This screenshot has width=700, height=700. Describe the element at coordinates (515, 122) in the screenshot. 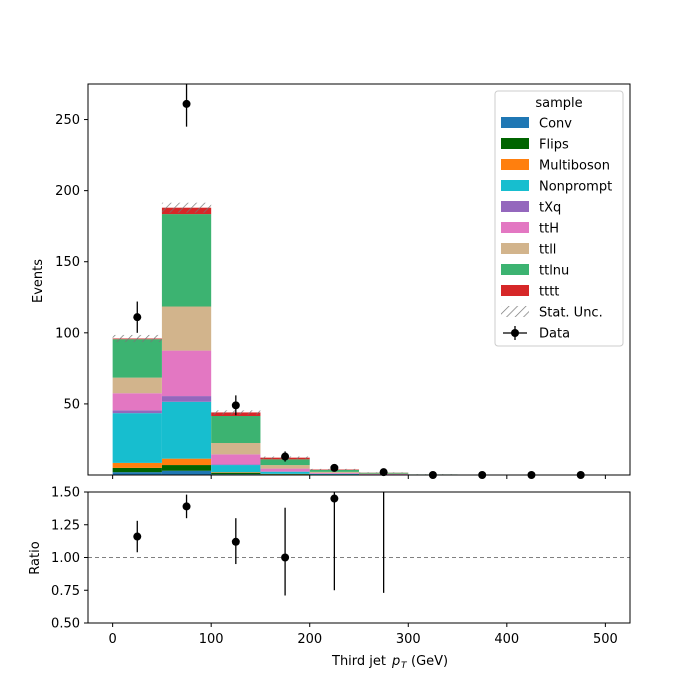

I see `legend-swatch-conv` at that location.